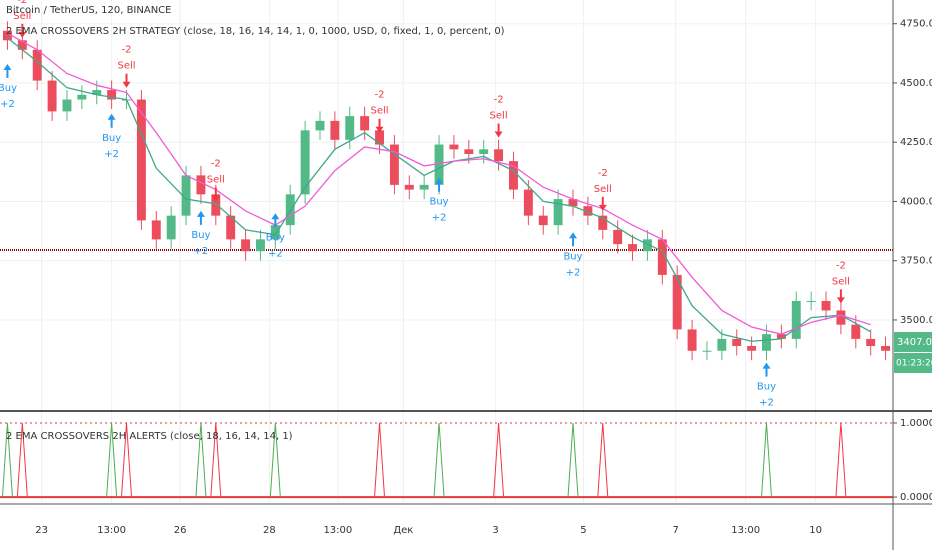 The width and height of the screenshot is (932, 554). I want to click on indicator-tick-label: 1.0000, so click(916, 423).